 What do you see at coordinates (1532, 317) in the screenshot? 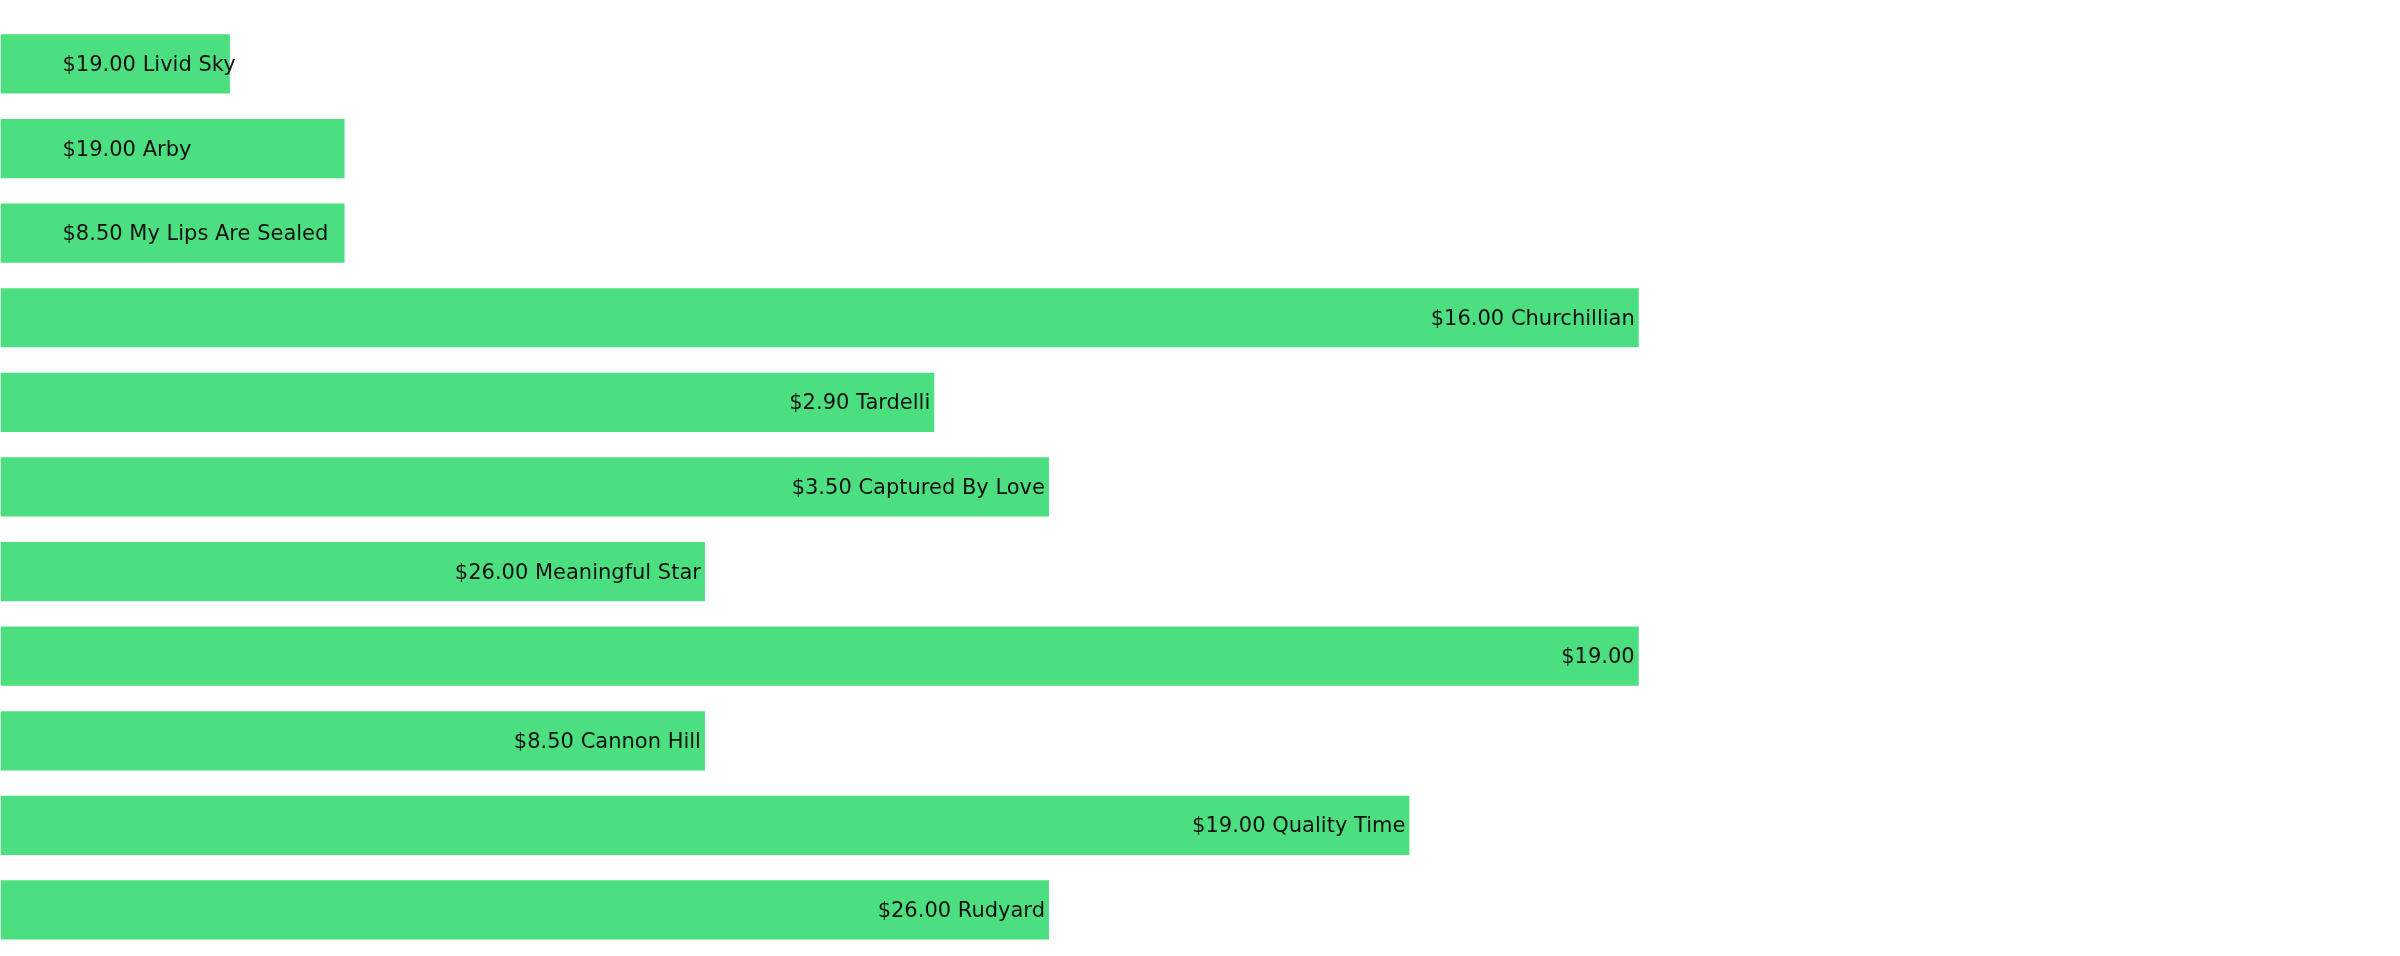
I see `y-tick-label: $16.00 Churchillian` at bounding box center [1532, 317].